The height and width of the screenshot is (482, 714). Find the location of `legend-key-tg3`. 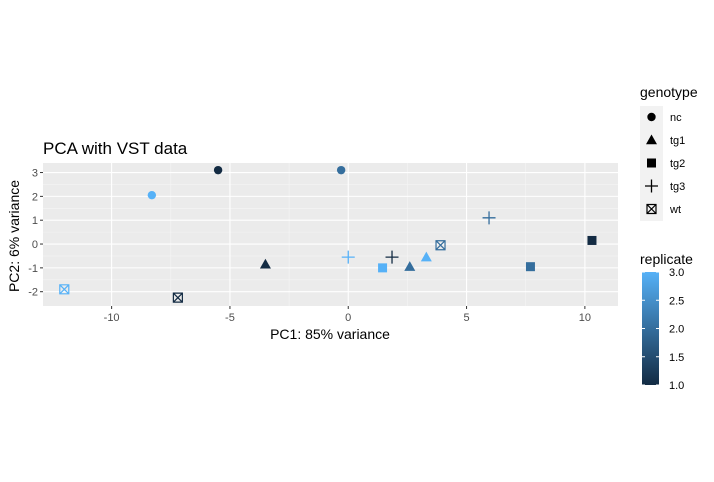

legend-key-tg3 is located at coordinates (651, 186).